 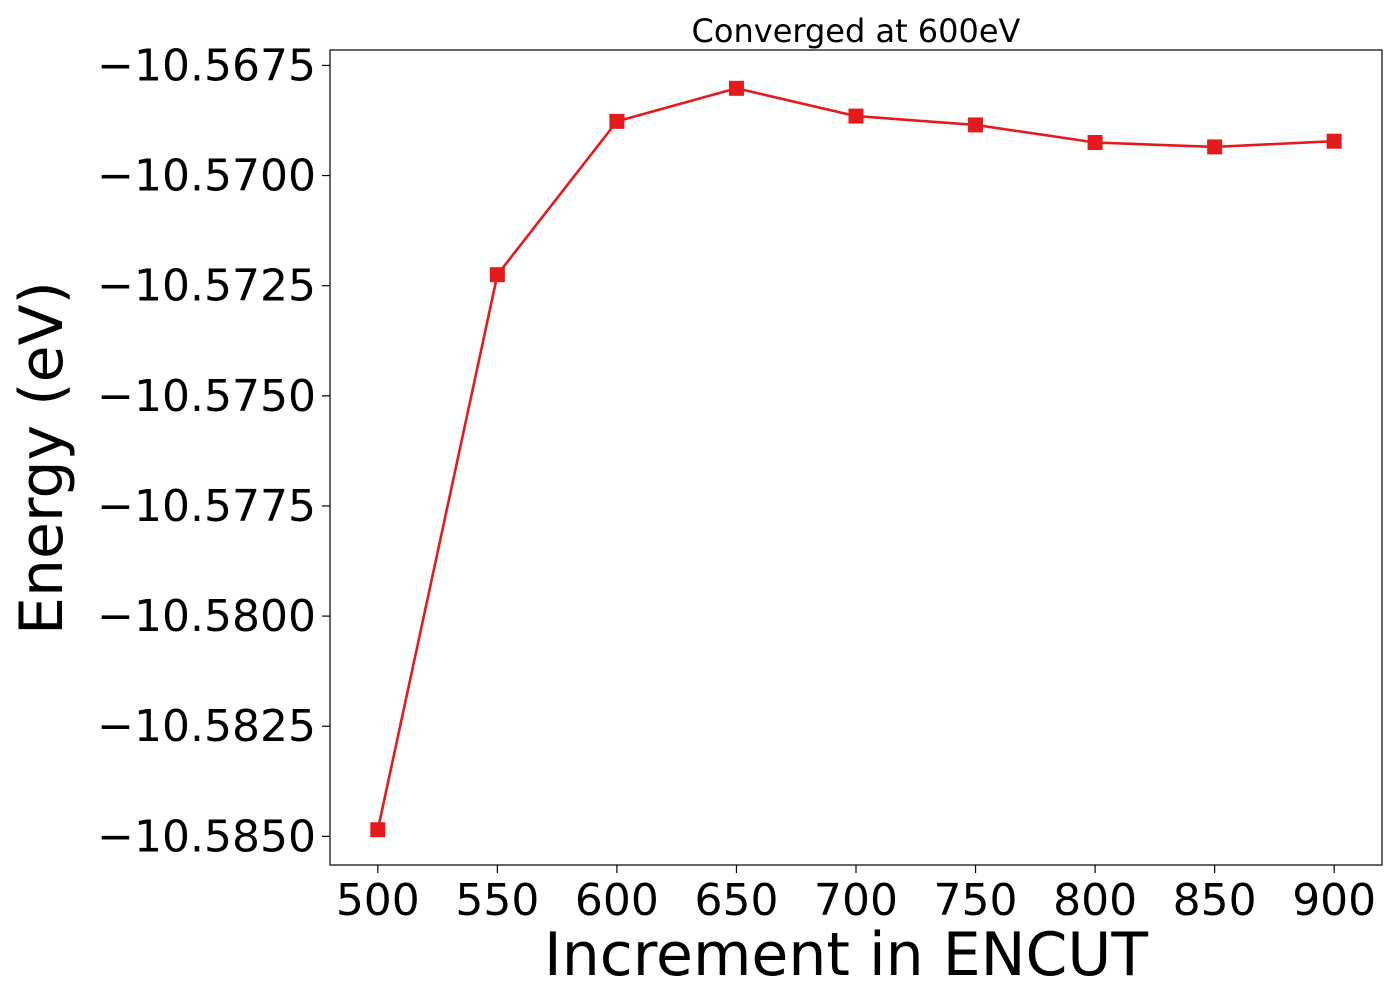 I want to click on x-axis-label: Increment in ENCUT, so click(x=846, y=955).